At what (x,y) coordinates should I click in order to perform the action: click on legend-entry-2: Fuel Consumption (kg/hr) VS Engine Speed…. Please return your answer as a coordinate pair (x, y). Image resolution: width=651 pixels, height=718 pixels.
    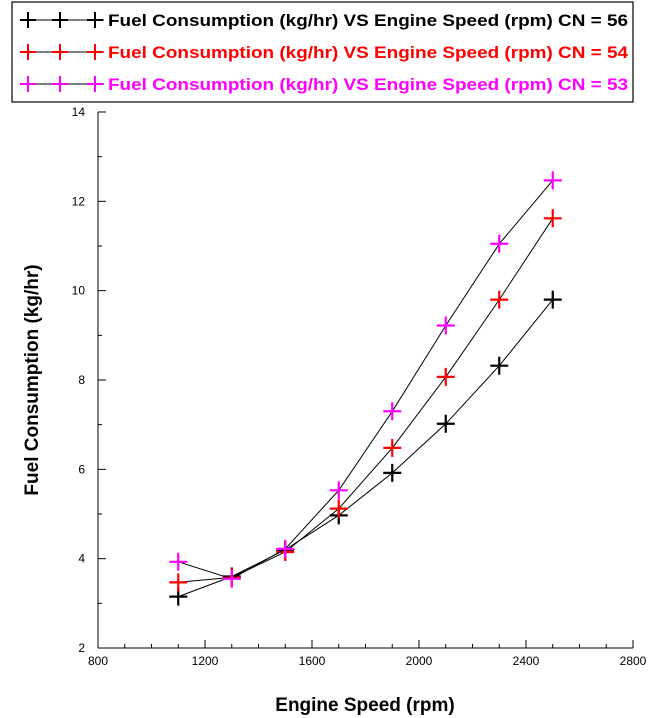
    Looking at the image, I should click on (324, 52).